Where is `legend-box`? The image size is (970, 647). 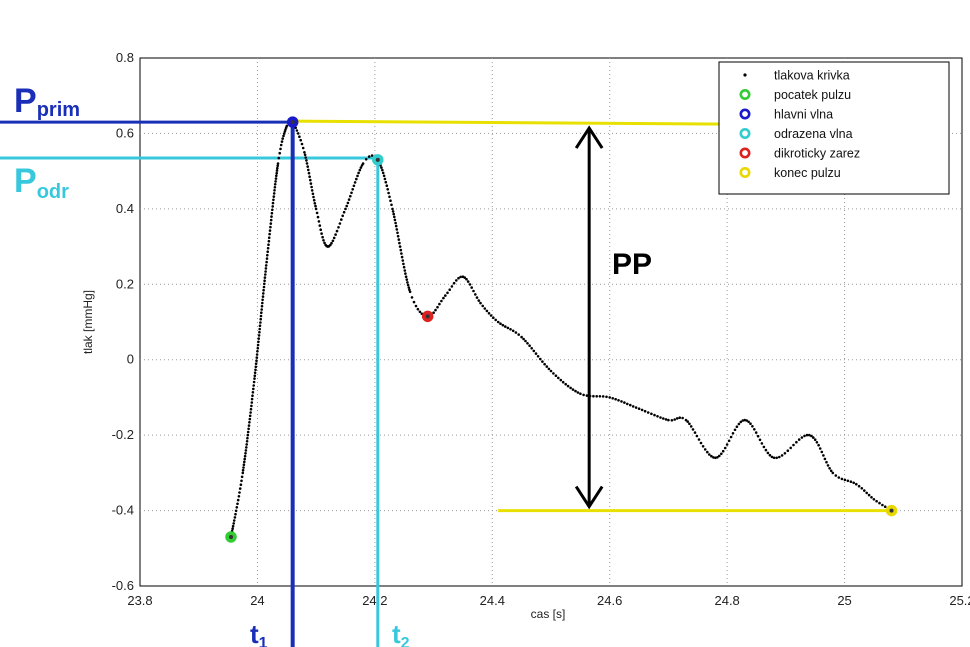
legend-box is located at coordinates (834, 128).